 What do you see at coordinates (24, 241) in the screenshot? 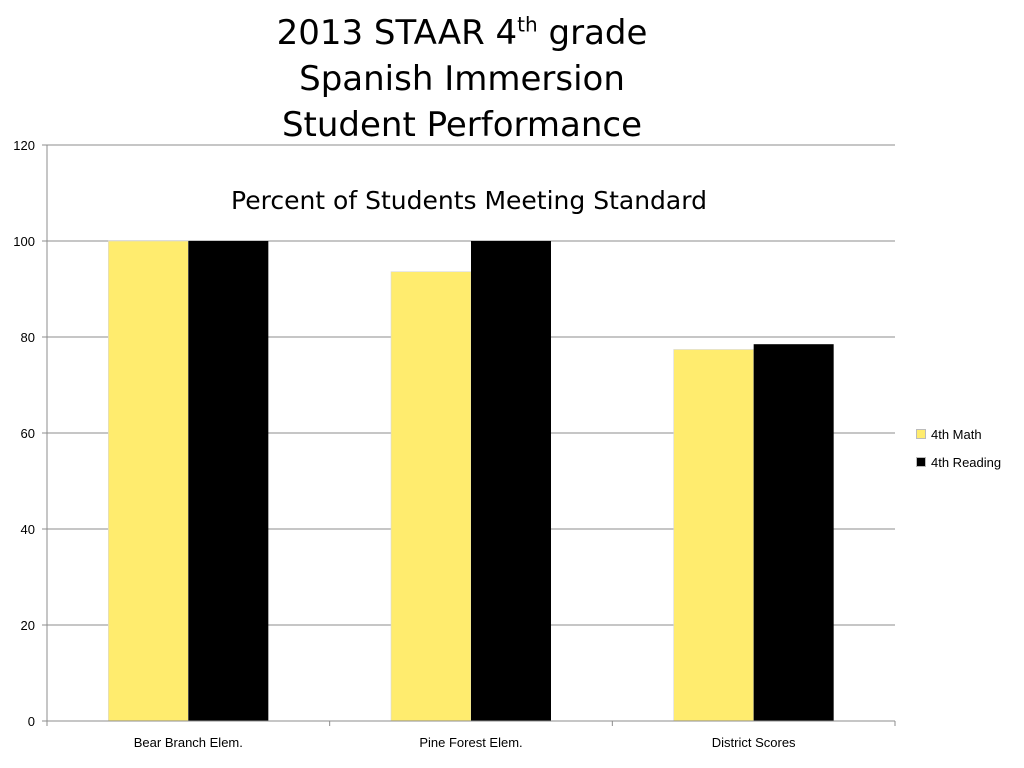
I see `y-tick-label: 100` at bounding box center [24, 241].